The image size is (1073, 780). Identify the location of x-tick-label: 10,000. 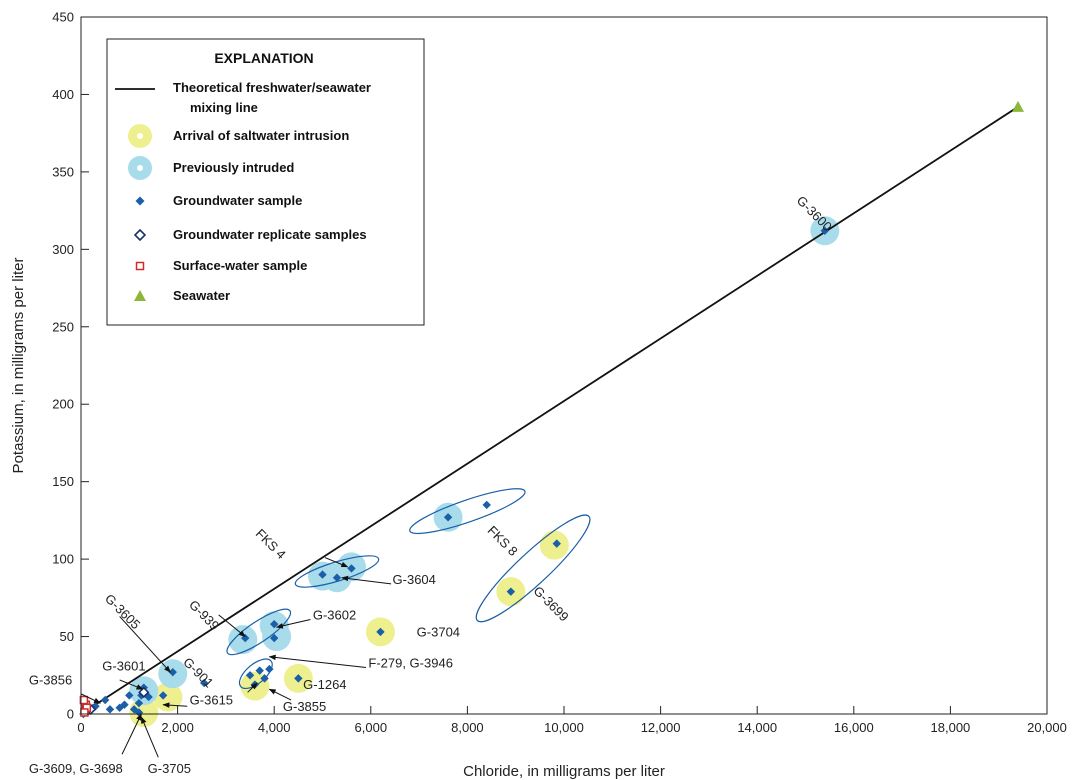
(564, 727).